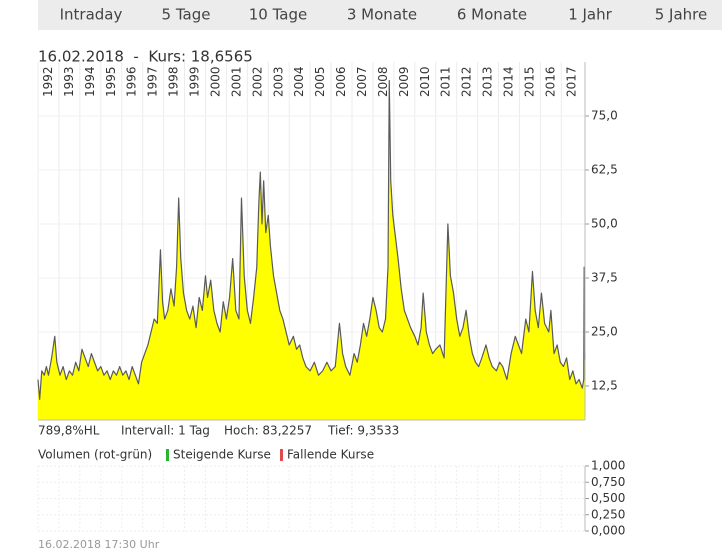 The image size is (722, 555). What do you see at coordinates (604, 169) in the screenshot?
I see `y-tick-label: 62,5` at bounding box center [604, 169].